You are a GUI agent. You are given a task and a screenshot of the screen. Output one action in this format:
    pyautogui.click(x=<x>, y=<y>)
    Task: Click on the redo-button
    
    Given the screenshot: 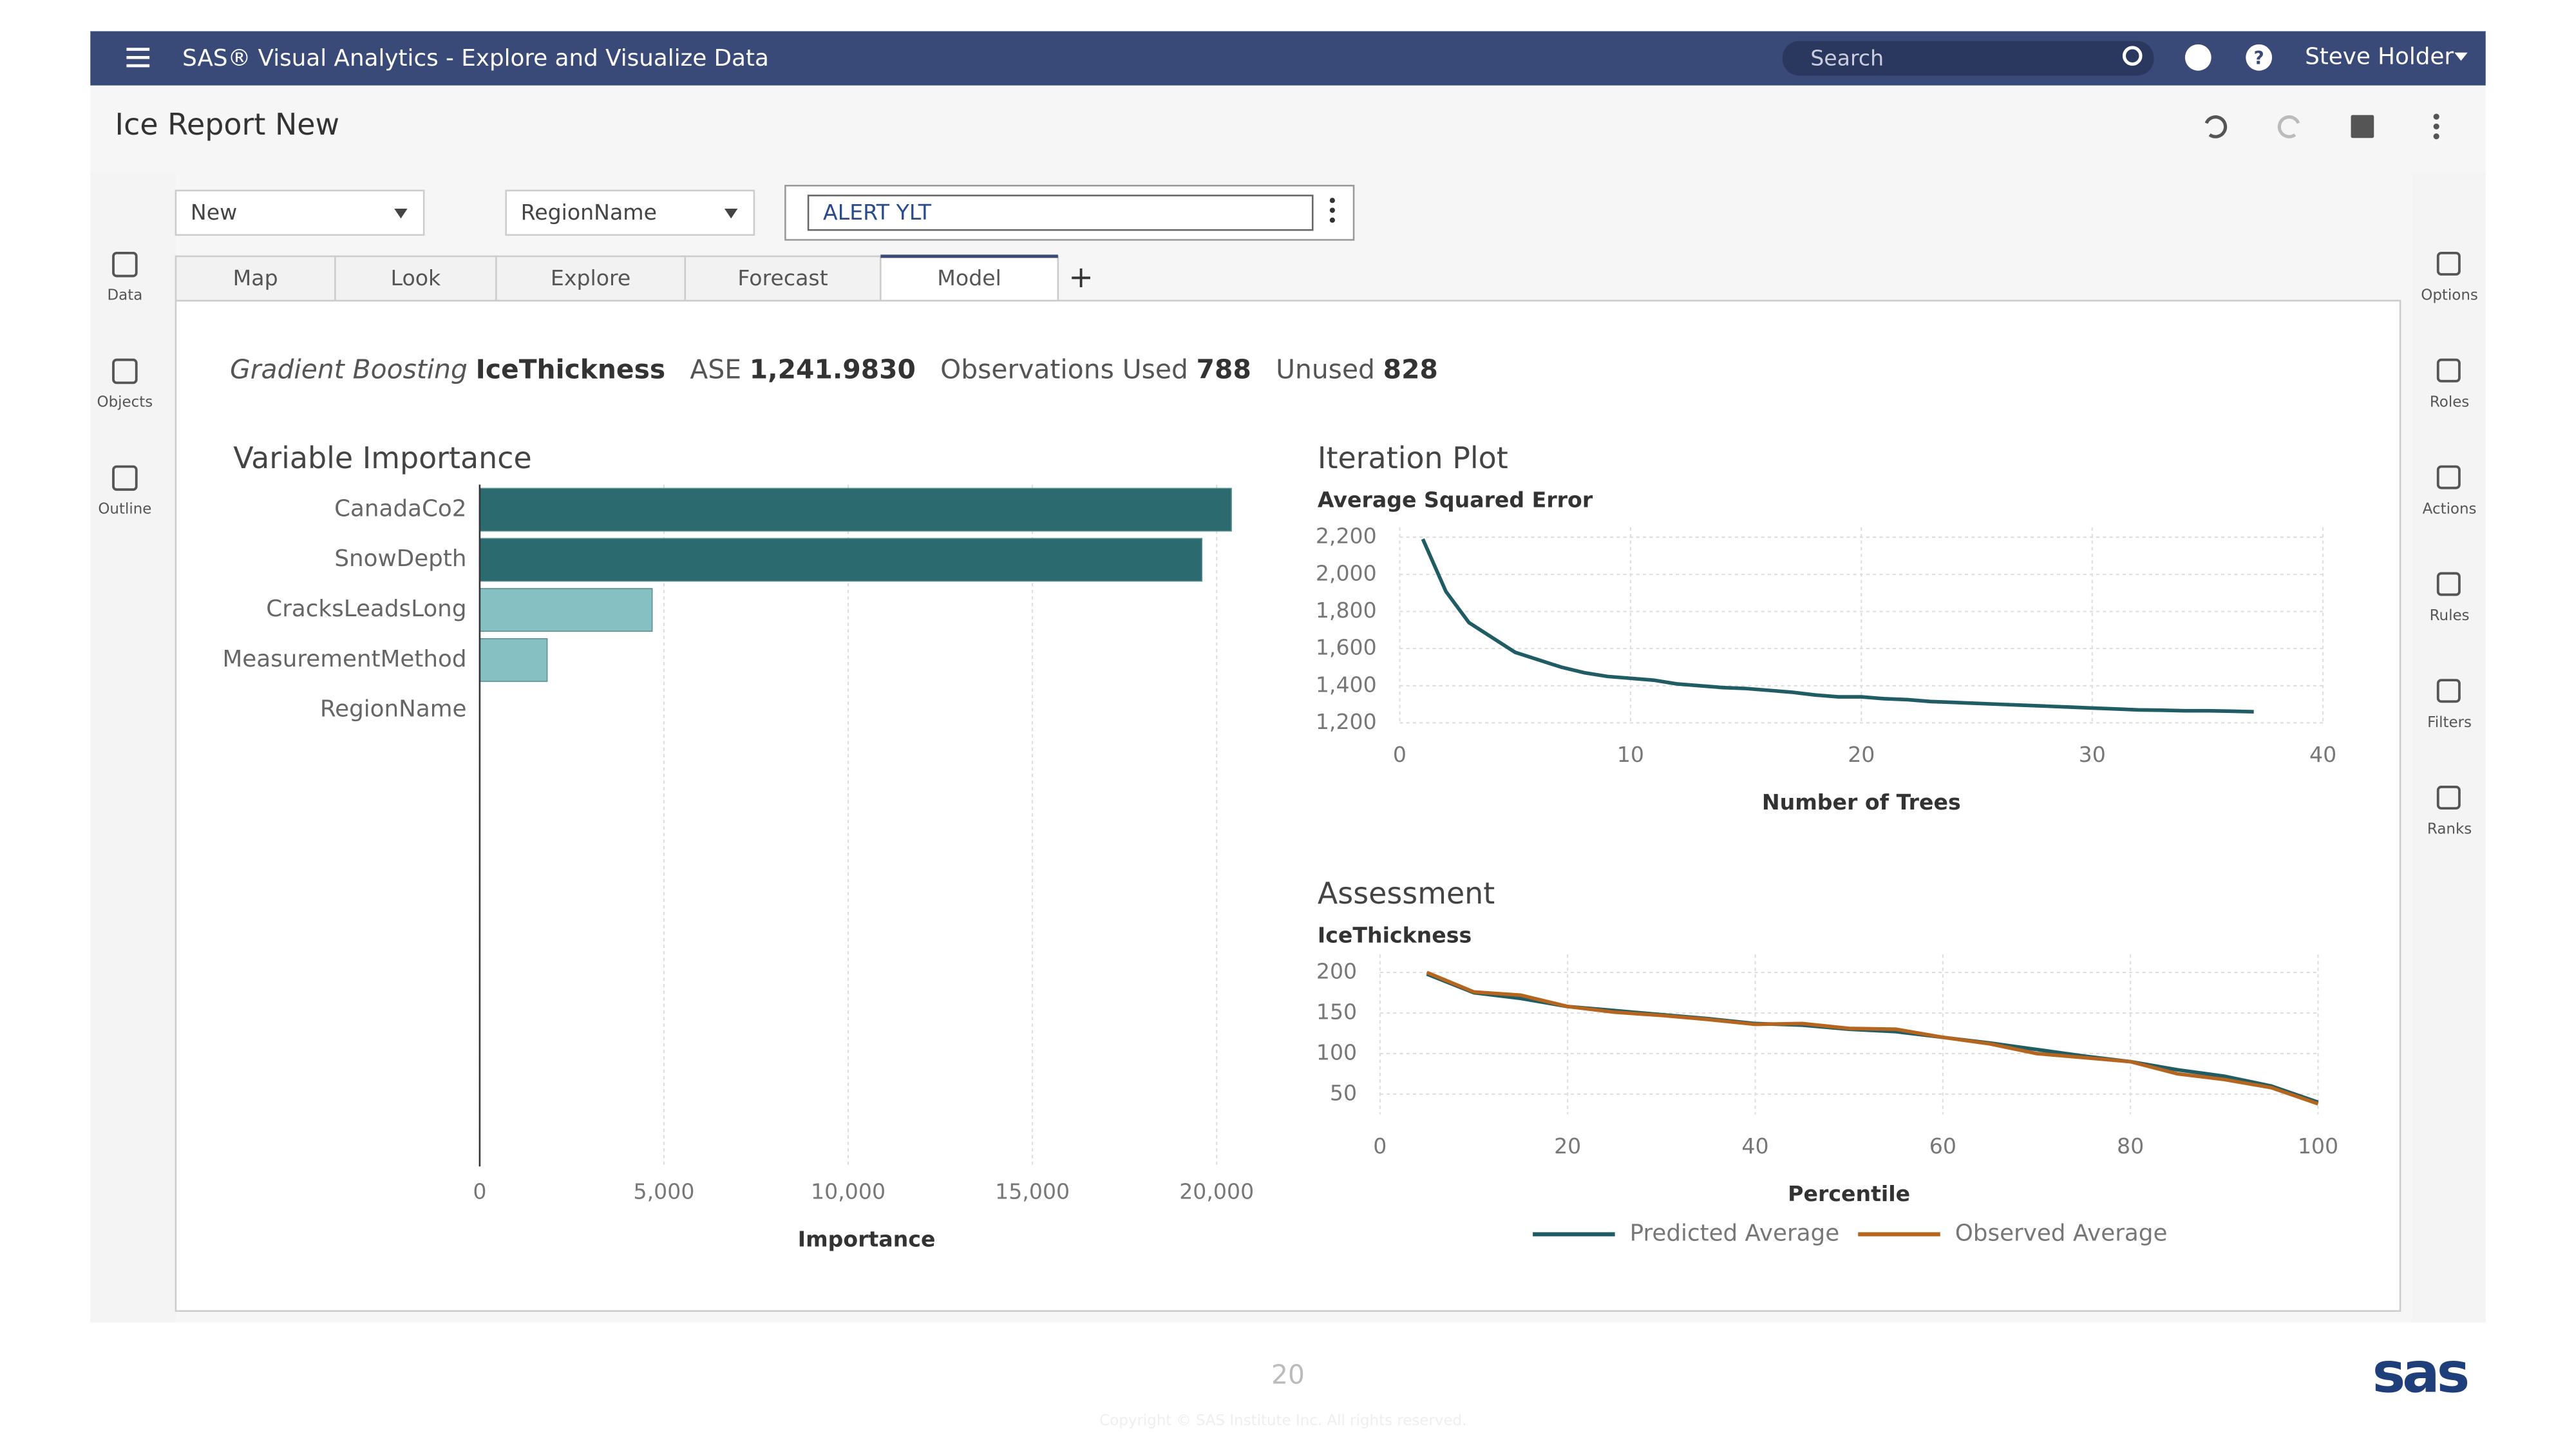 What is the action you would take?
    pyautogui.click(x=2289, y=127)
    